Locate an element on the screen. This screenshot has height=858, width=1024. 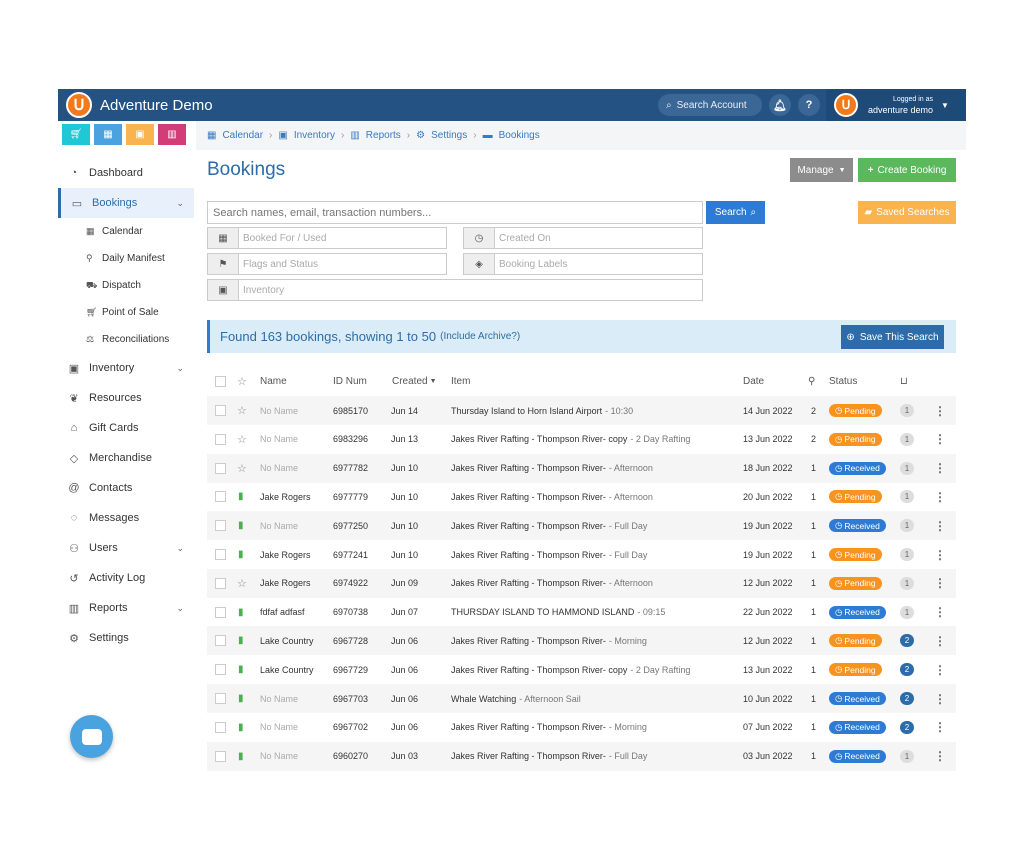
sidebar-item-activity-log: ↺ Activity Log is located at coordinates (126, 578).